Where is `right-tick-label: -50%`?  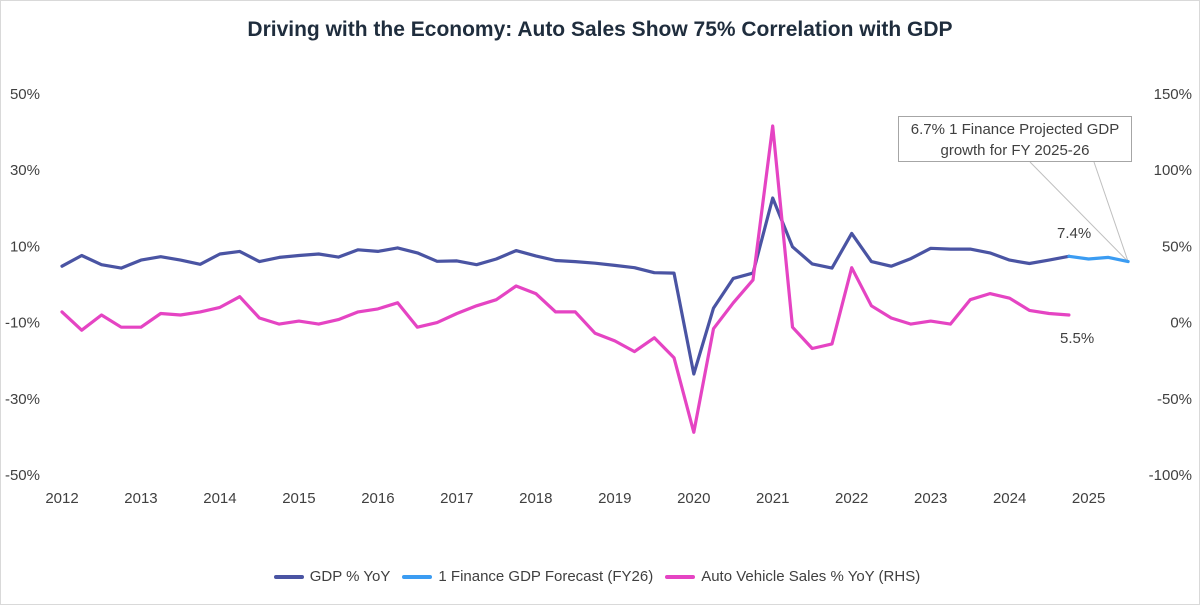 right-tick-label: -50% is located at coordinates (1174, 399).